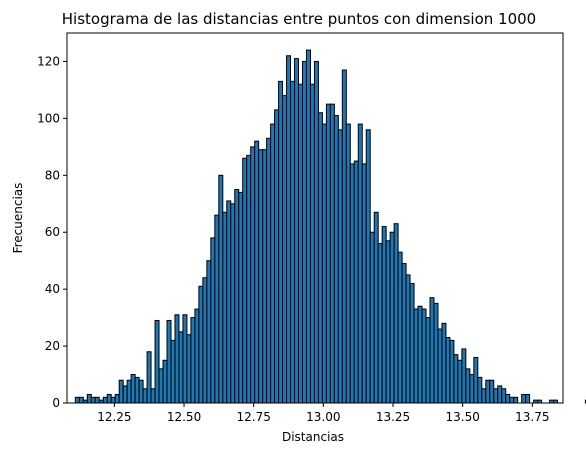 This screenshot has width=586, height=455. What do you see at coordinates (48, 118) in the screenshot?
I see `y-tick-label: 100` at bounding box center [48, 118].